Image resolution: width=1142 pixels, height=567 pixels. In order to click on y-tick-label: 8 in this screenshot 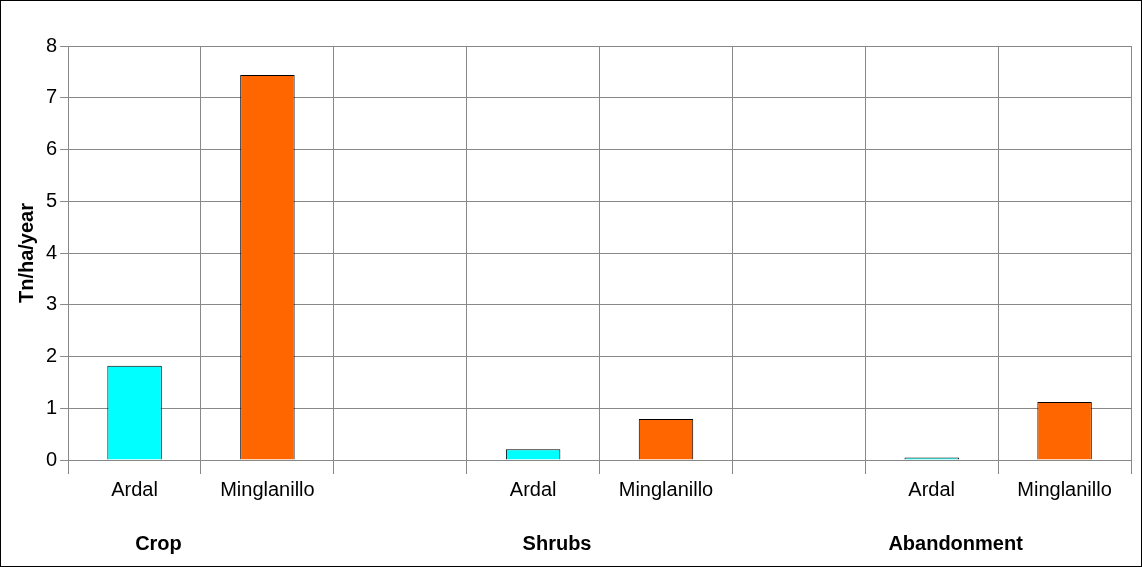, I will do `click(52, 44)`.